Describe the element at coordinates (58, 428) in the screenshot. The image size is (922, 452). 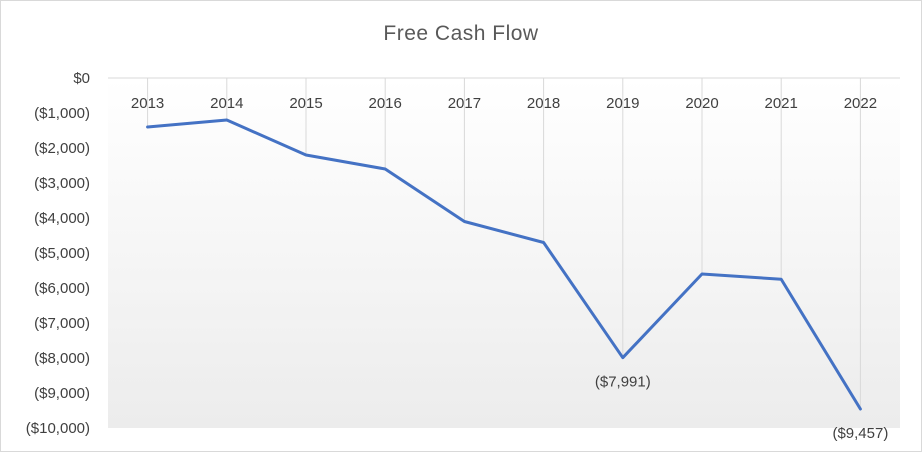
I see `y-tick-label: ($10,000)` at that location.